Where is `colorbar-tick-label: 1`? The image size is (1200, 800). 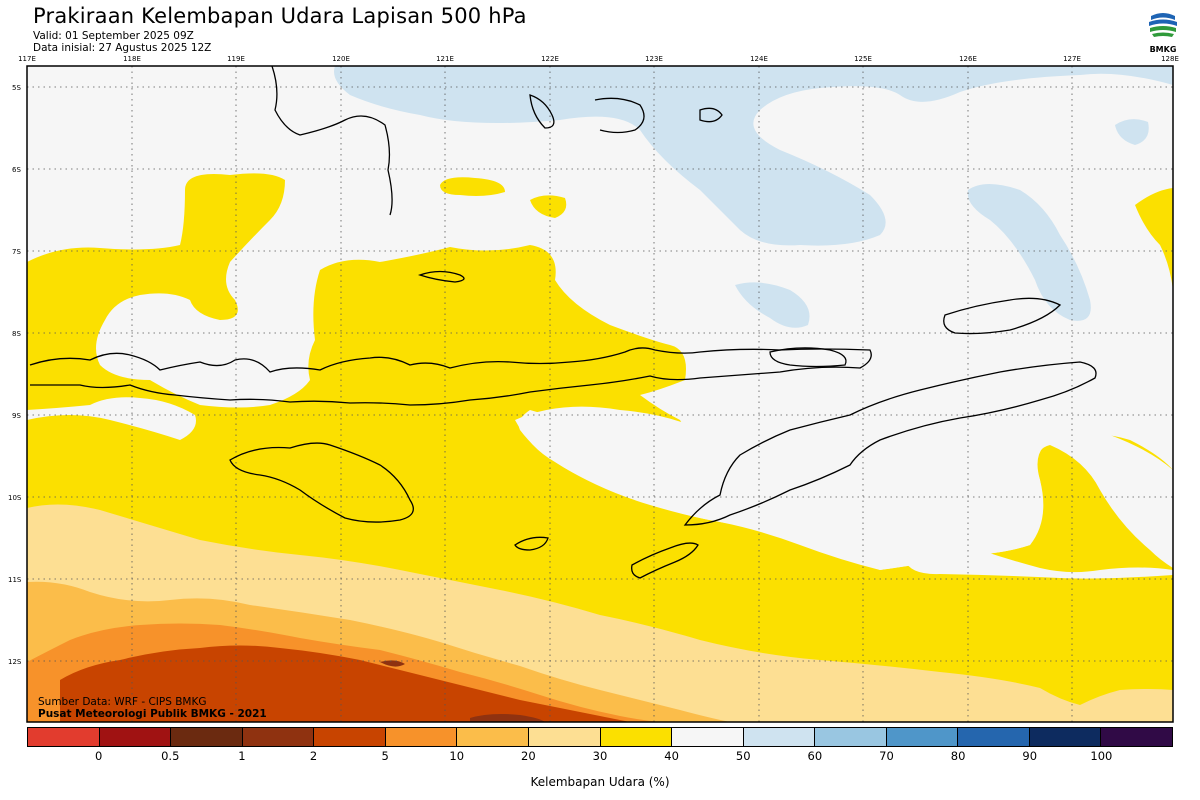 colorbar-tick-label: 1 is located at coordinates (242, 756).